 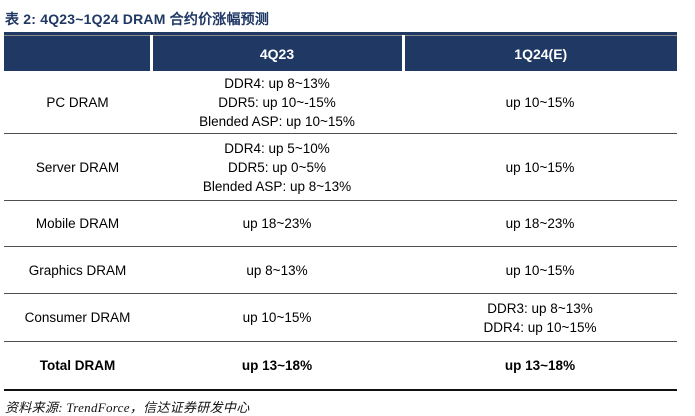 What do you see at coordinates (77, 317) in the screenshot?
I see `row-label: Consumer DRAM` at bounding box center [77, 317].